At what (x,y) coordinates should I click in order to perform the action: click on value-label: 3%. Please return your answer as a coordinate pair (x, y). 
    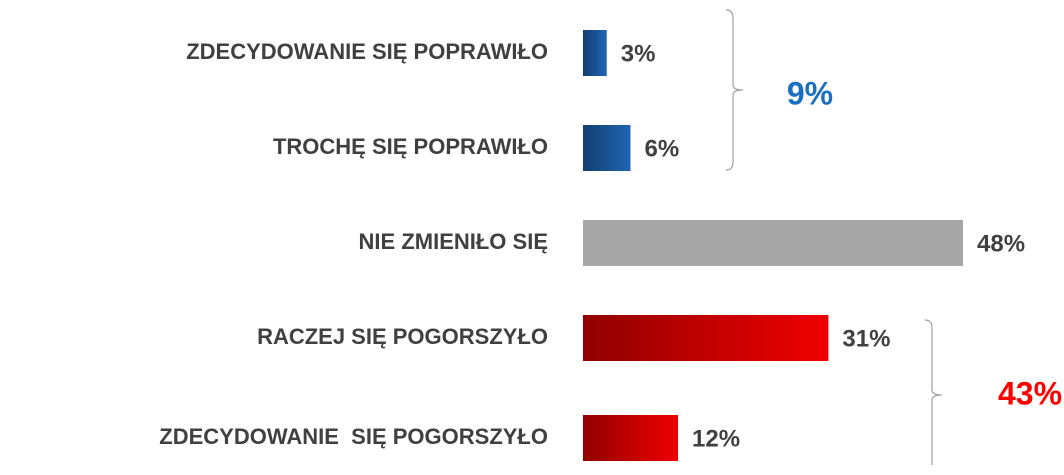
    Looking at the image, I should click on (638, 53).